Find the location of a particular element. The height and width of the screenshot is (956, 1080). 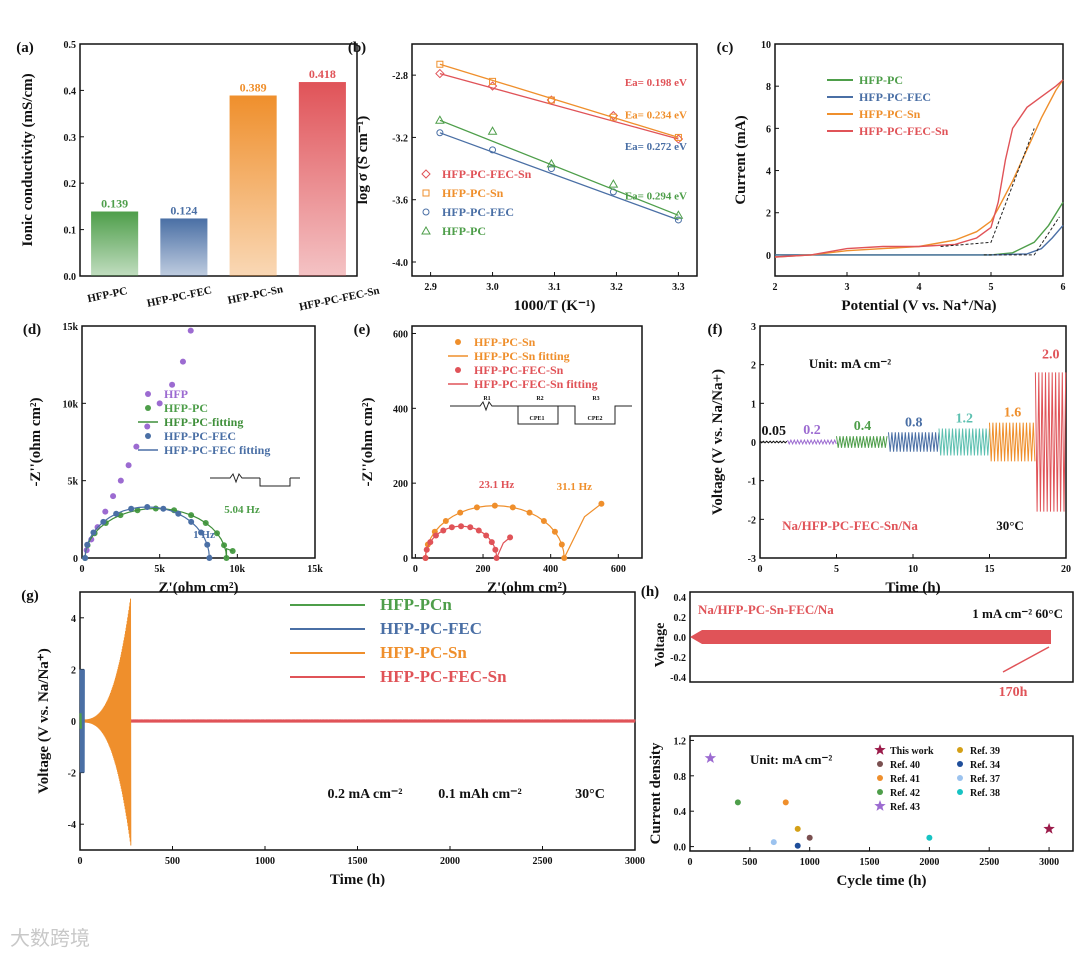

y-tick-label: 8 is located at coordinates (768, 87).